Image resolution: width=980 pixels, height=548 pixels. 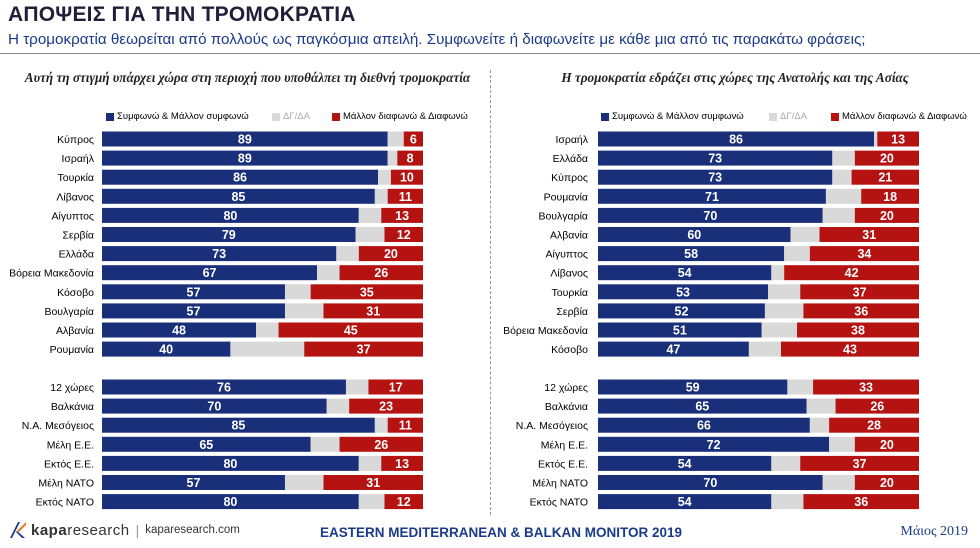 I want to click on left-value-label-disagree: 8, so click(x=410, y=159).